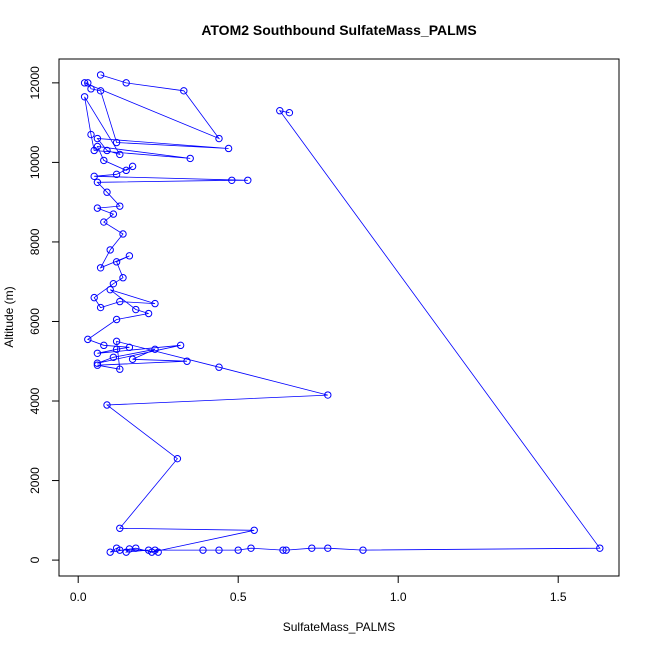 This screenshot has width=650, height=650. What do you see at coordinates (339, 627) in the screenshot?
I see `x-axis-label: SulfateMass_PALMS` at bounding box center [339, 627].